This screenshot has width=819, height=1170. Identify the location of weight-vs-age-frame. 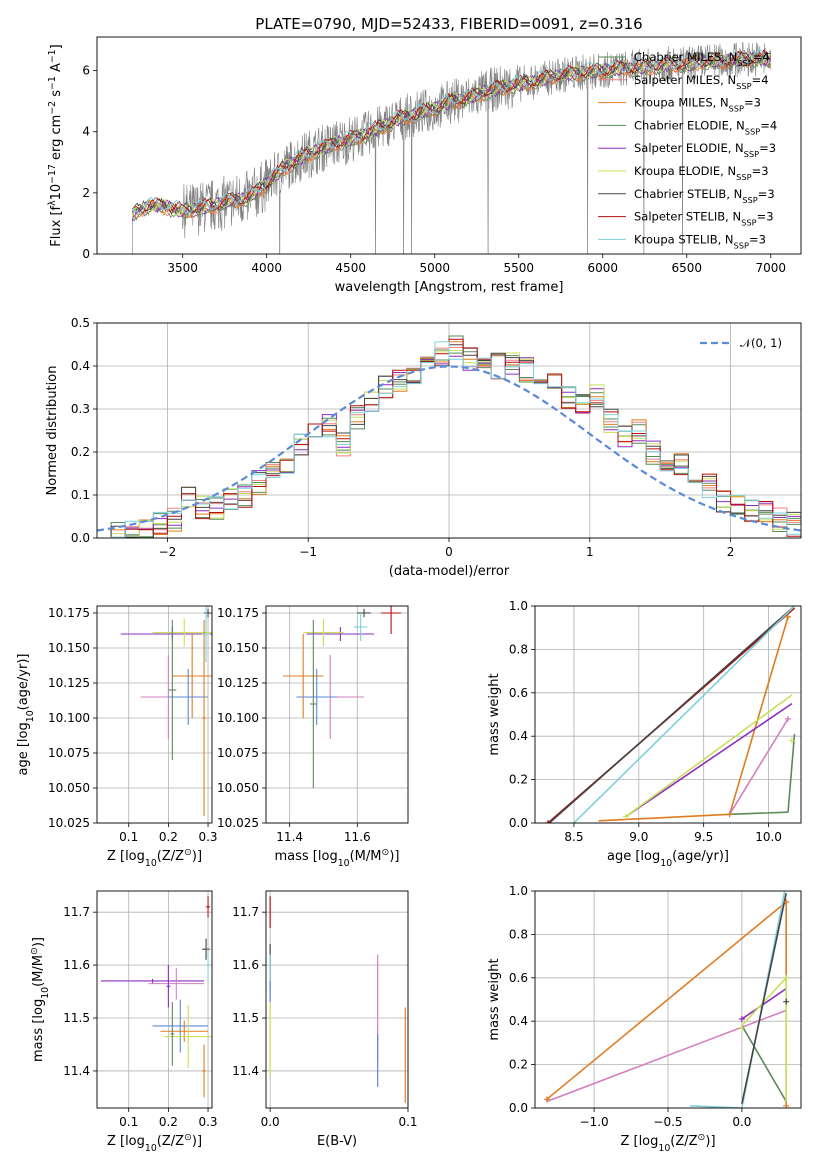
(668, 714).